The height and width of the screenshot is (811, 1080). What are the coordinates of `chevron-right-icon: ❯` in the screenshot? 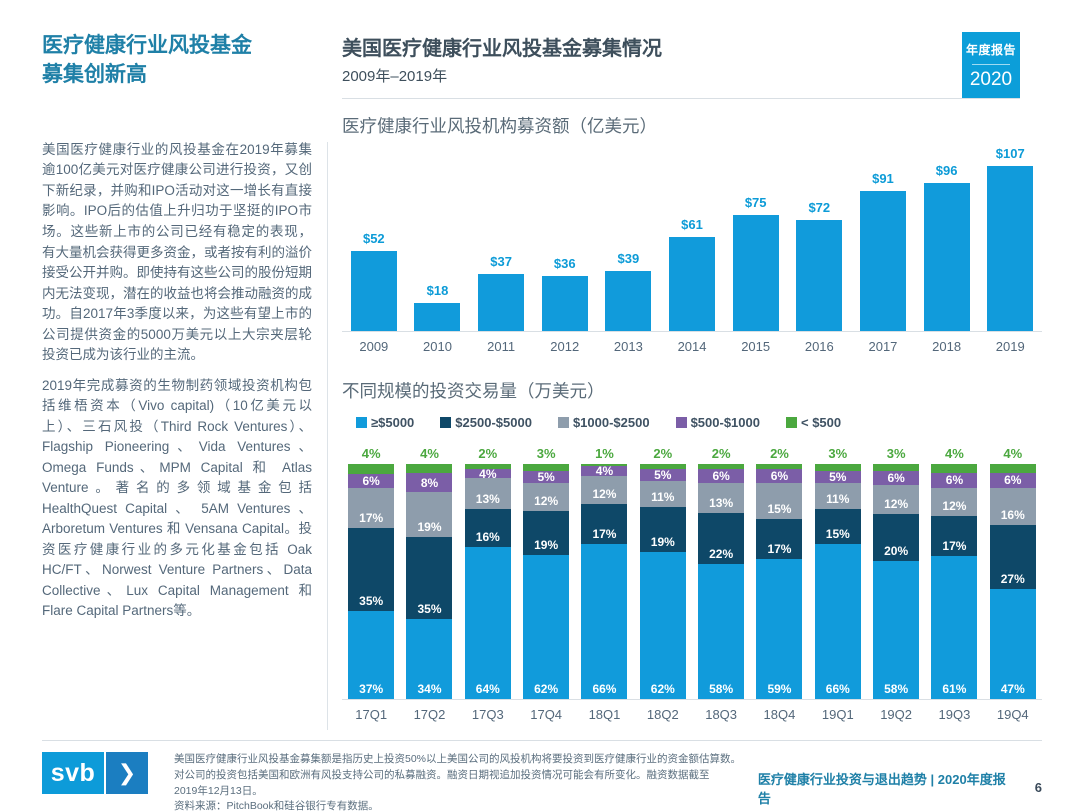 It's located at (127, 773).